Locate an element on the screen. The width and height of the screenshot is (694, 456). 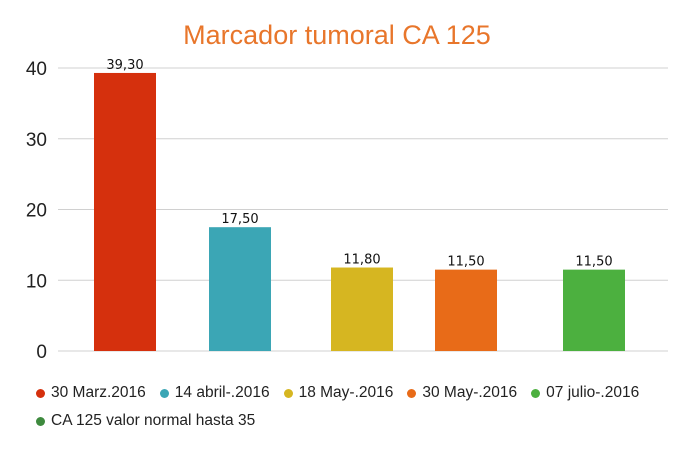
legend-item: 07 julio-.2016 is located at coordinates (585, 393).